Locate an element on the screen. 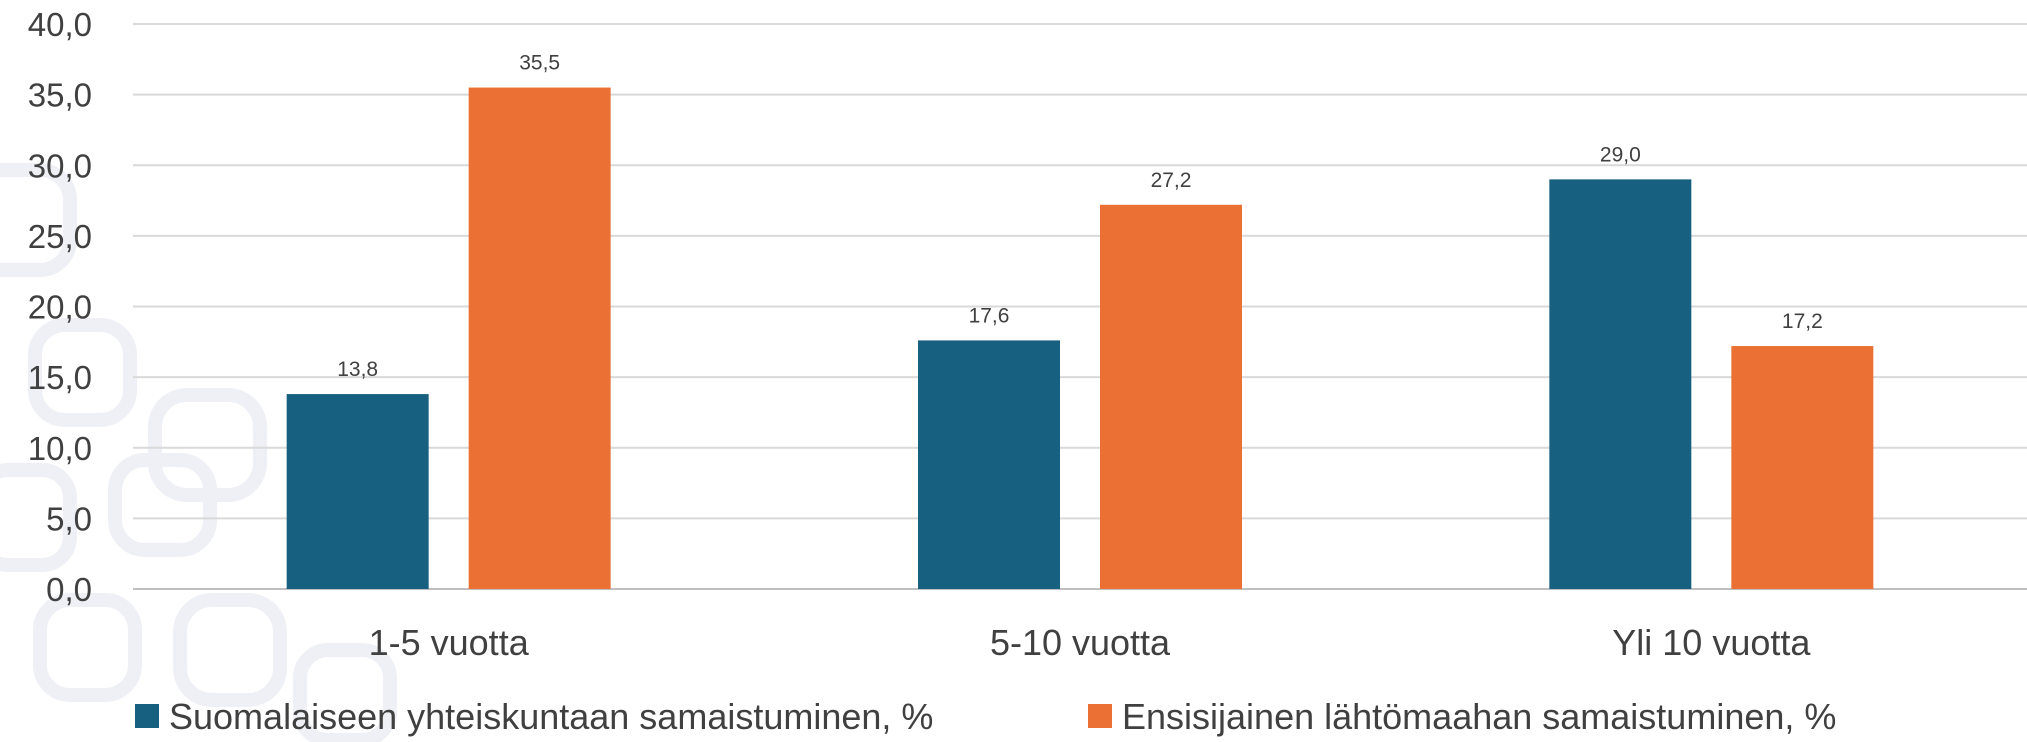  y-tick-label: 40,0 is located at coordinates (60, 24).